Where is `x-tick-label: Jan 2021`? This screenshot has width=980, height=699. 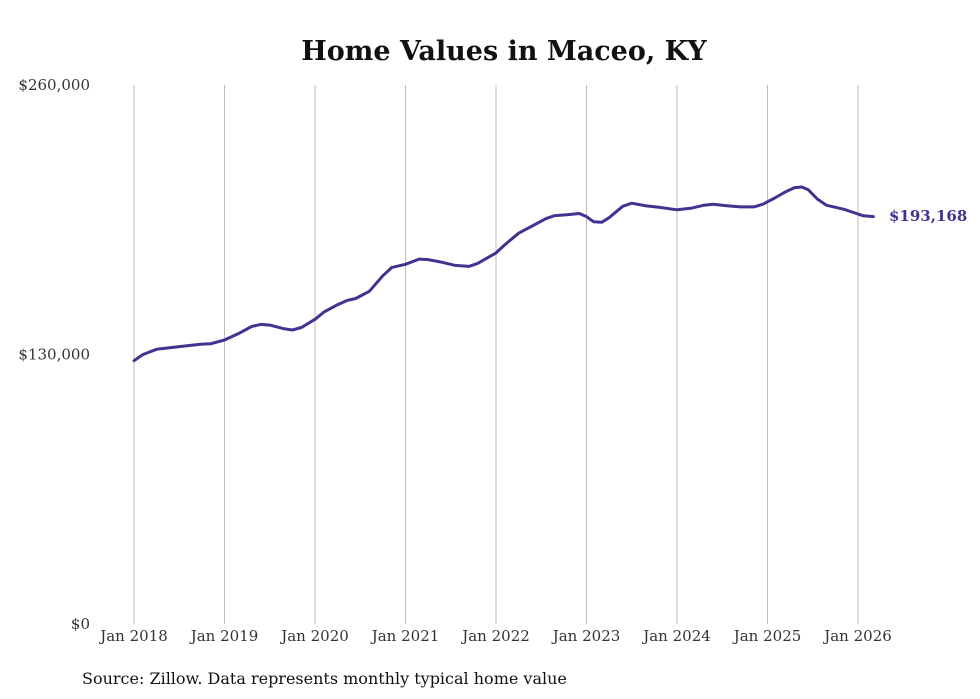 x-tick-label: Jan 2021 is located at coordinates (405, 636).